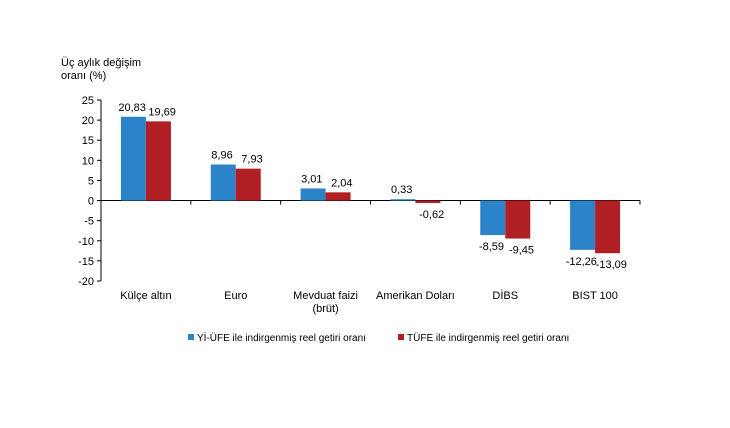 This screenshot has width=730, height=428. I want to click on category-label: Mevduat faizi (brüt), so click(325, 302).